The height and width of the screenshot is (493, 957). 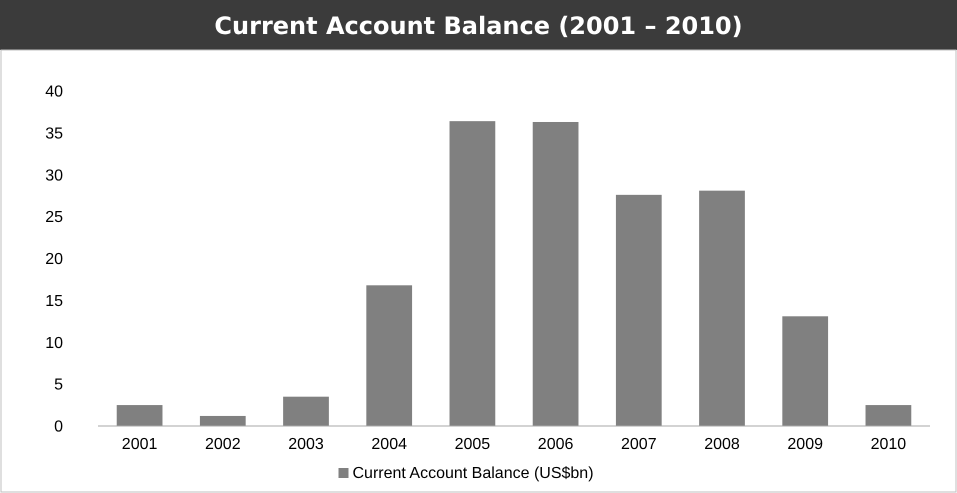 I want to click on x-tick-label: 2007, so click(x=639, y=444).